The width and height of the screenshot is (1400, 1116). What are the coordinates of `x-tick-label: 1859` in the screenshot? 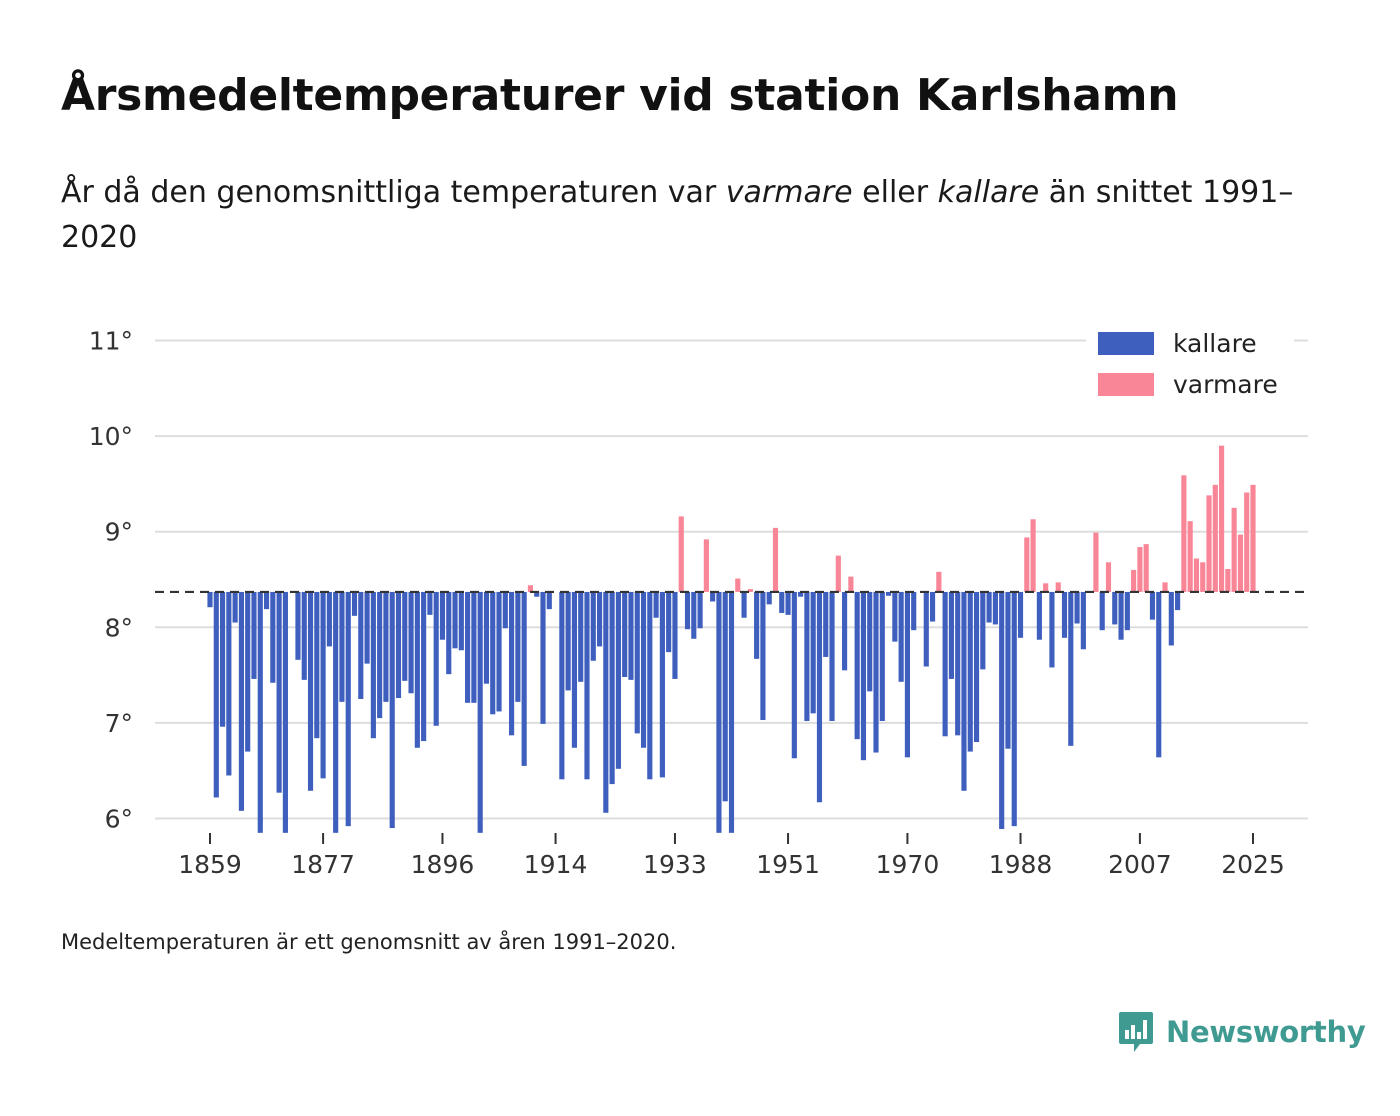 It's located at (210, 864).